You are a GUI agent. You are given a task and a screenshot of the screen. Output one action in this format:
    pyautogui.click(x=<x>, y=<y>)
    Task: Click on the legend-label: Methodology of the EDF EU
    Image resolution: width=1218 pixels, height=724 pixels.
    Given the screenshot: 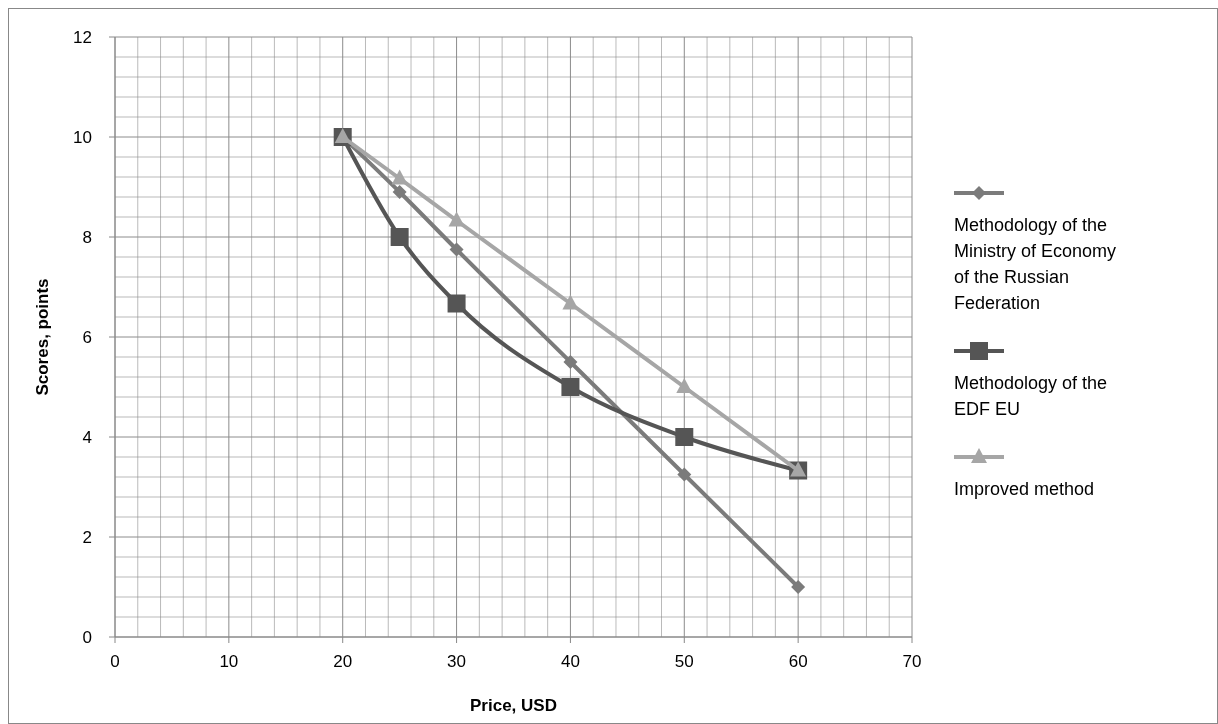 What is the action you would take?
    pyautogui.click(x=1031, y=396)
    